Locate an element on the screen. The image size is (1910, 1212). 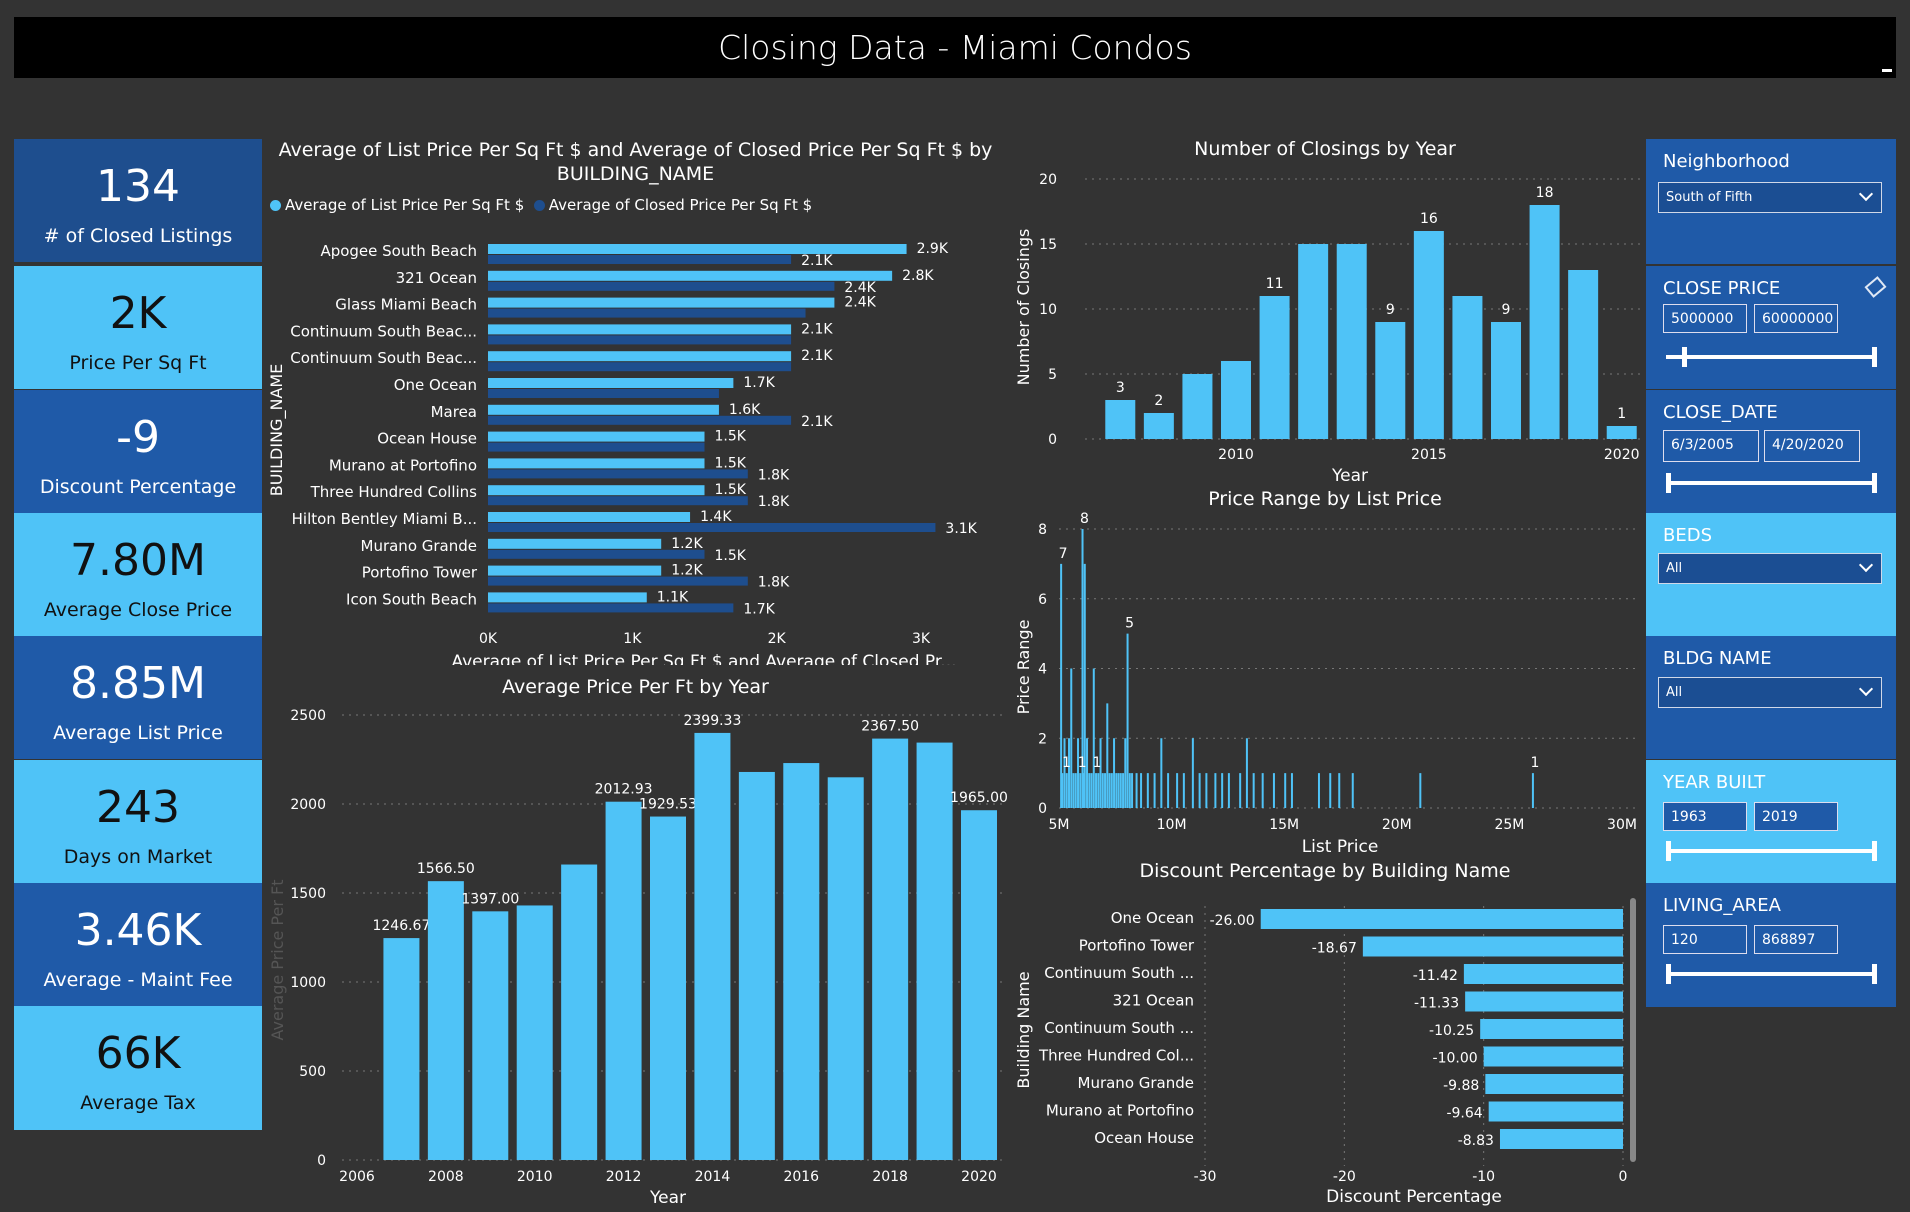
living-area-min-input: 120 is located at coordinates (1705, 939).